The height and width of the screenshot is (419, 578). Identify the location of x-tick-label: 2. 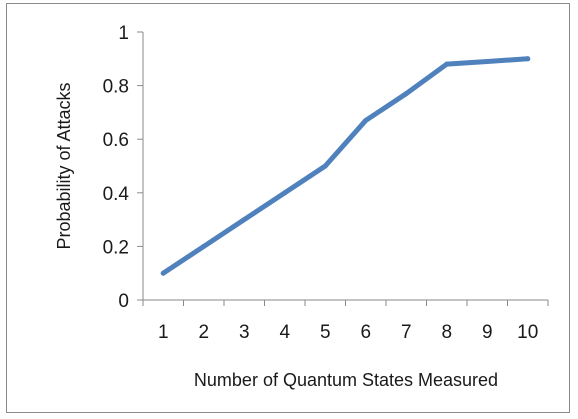
(203, 332).